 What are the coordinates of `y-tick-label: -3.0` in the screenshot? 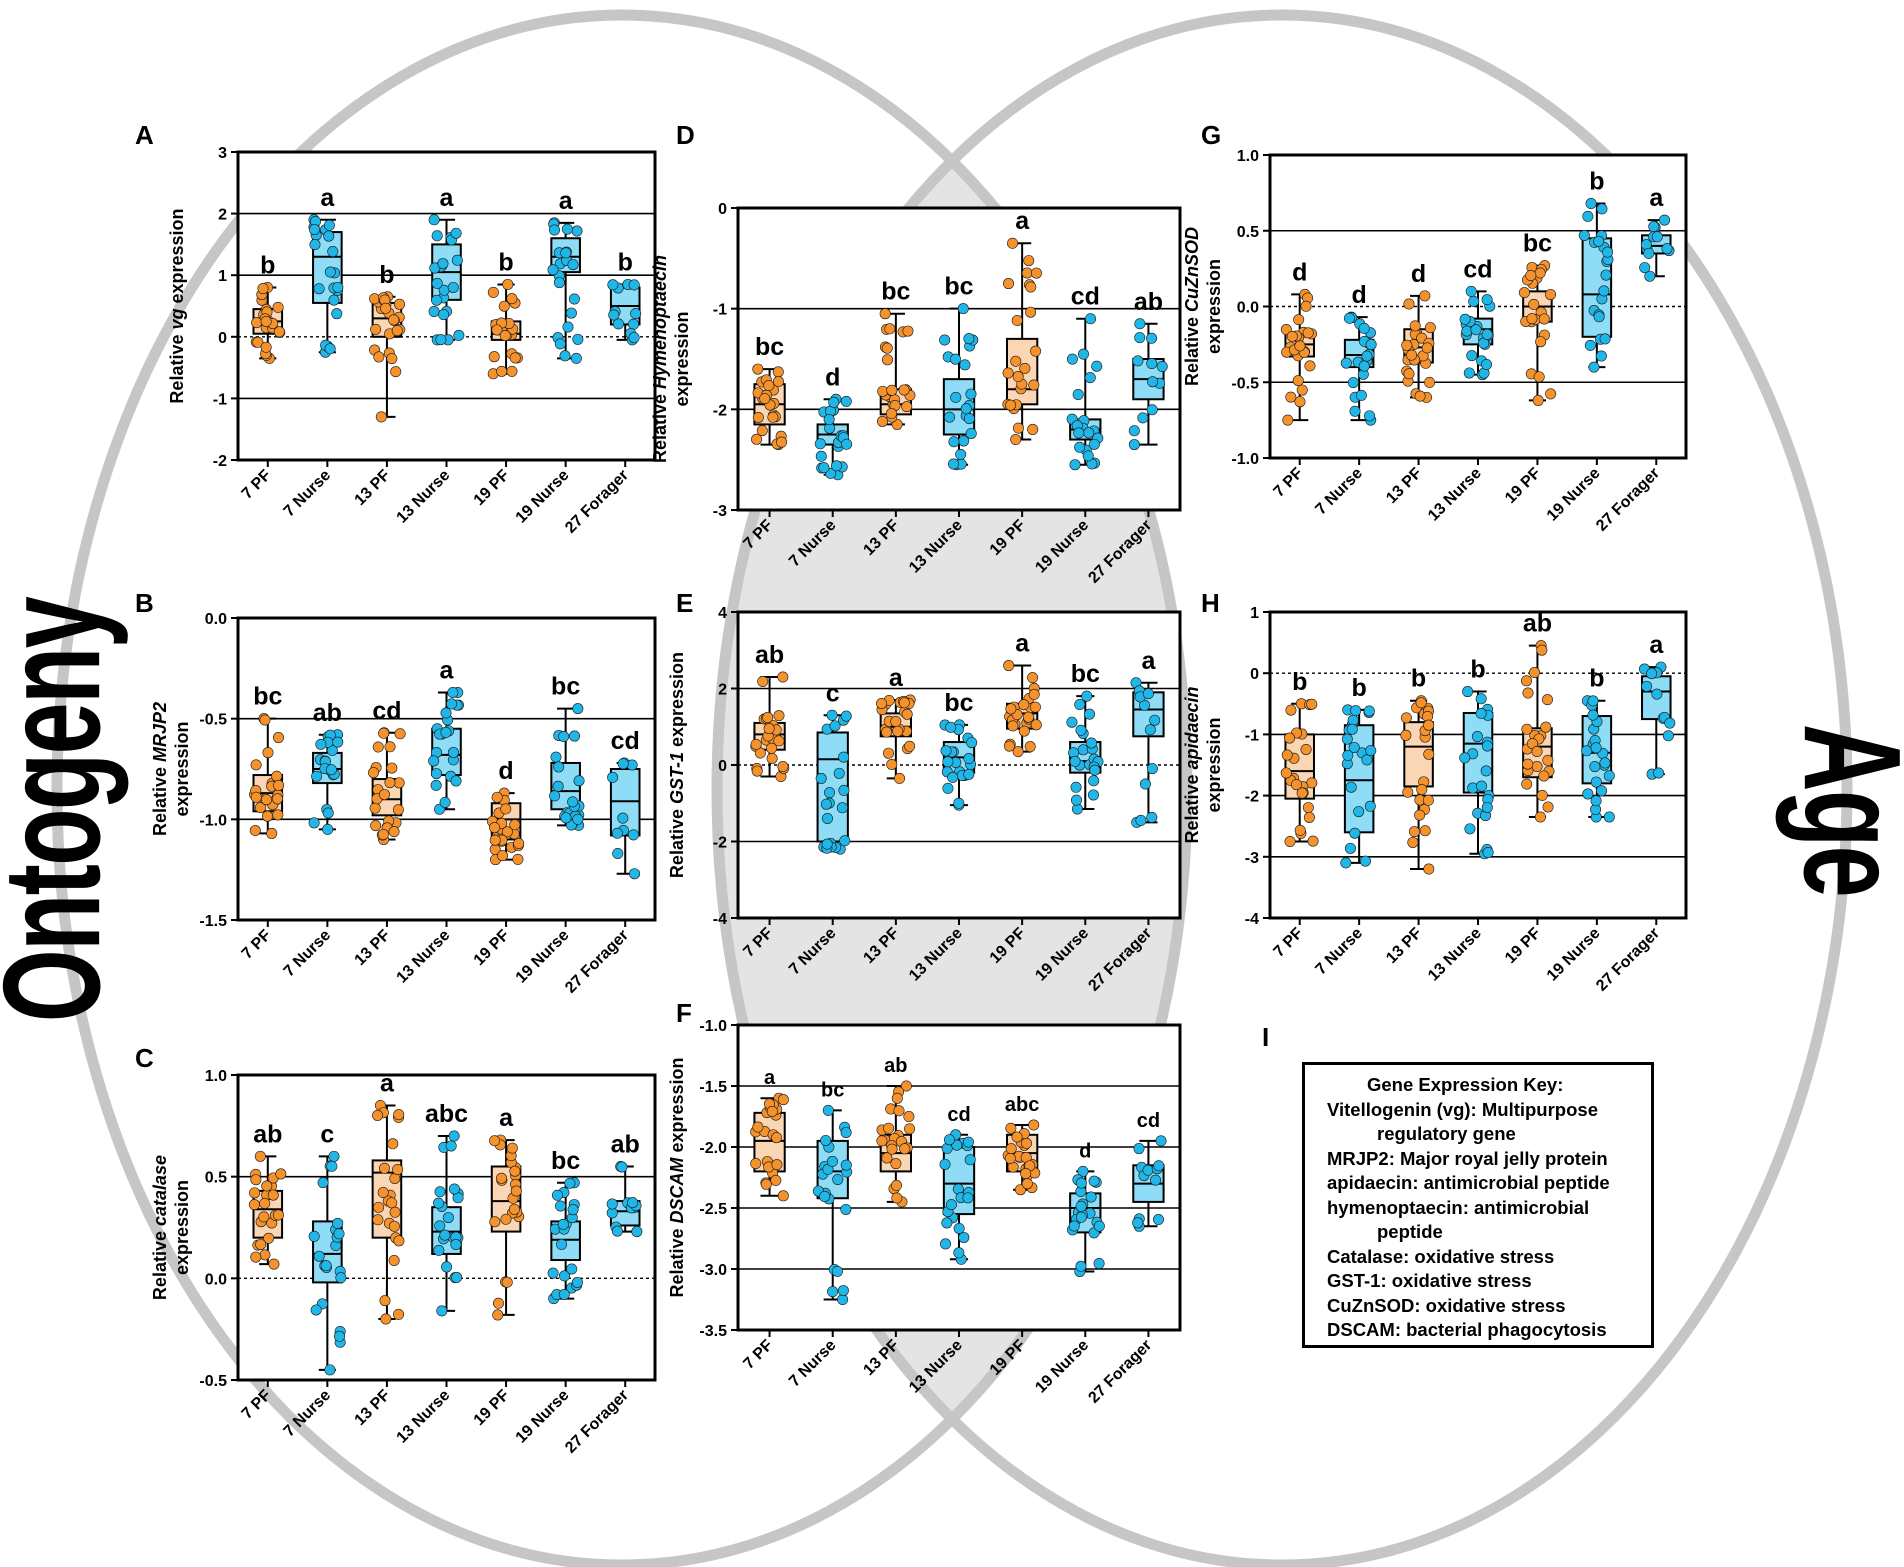 It's located at (713, 1270).